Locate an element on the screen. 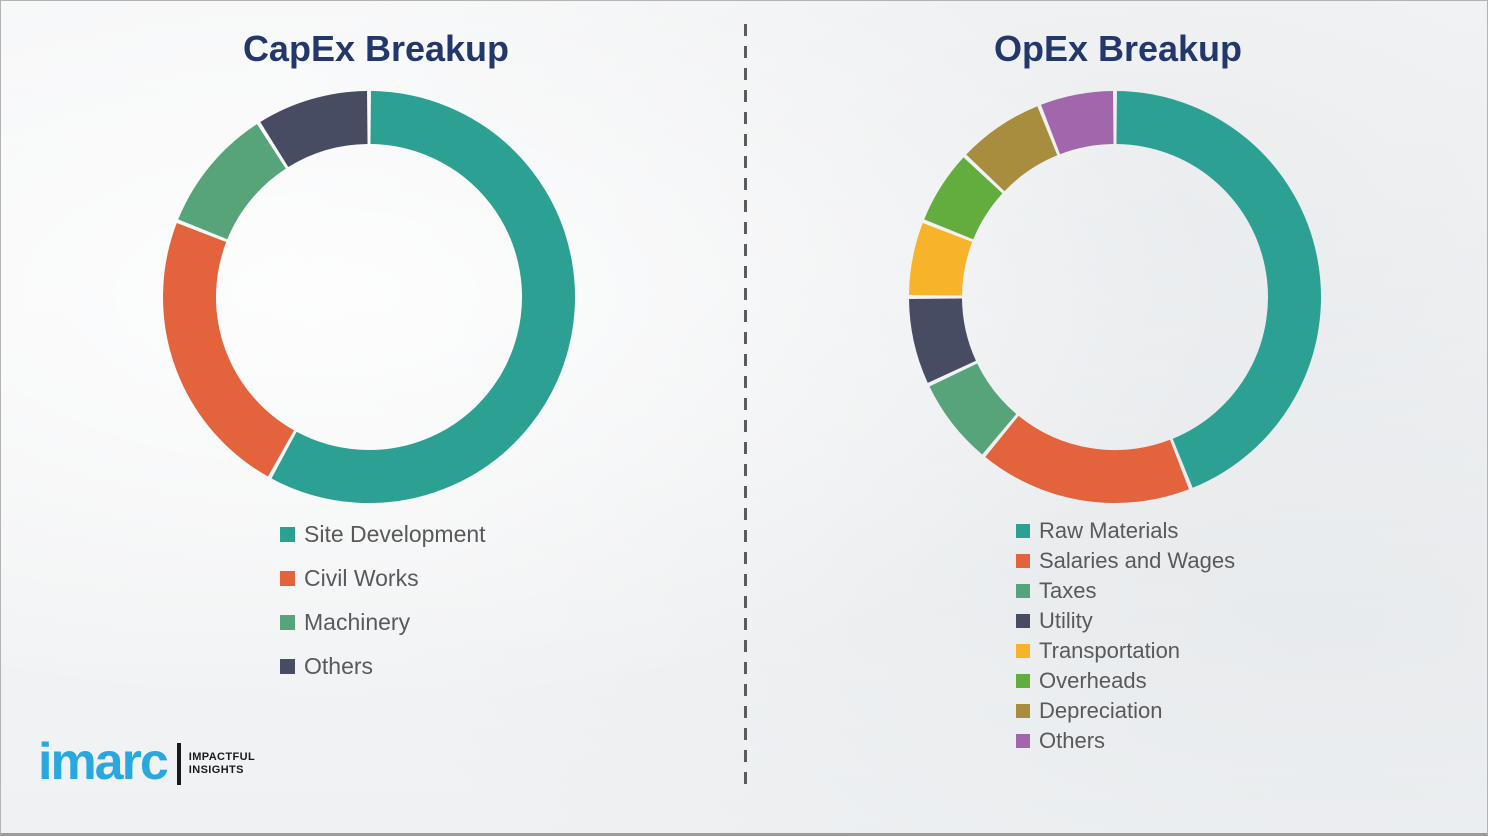 This screenshot has height=836, width=1488. legend-item-machinery: Machinery is located at coordinates (383, 622).